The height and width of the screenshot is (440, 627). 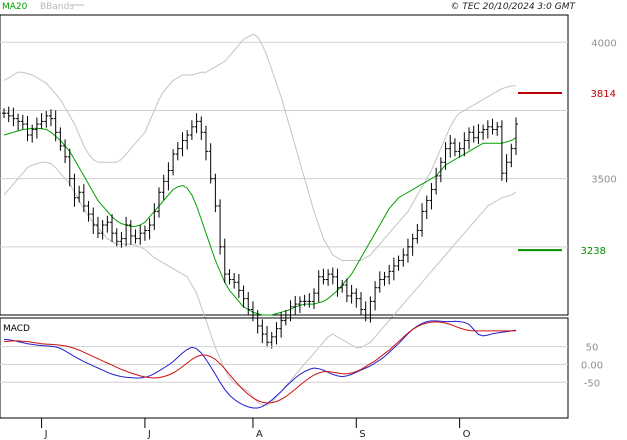 I want to click on macd-title: MACD, so click(x=16, y=329).